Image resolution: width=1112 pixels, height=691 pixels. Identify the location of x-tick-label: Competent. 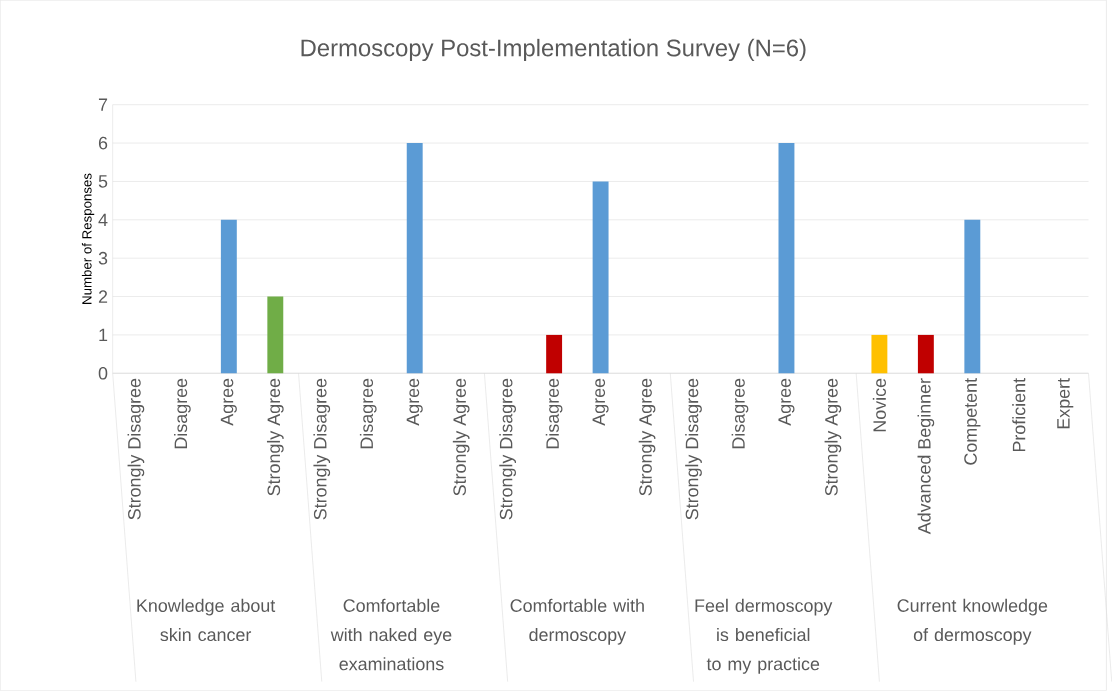
(972, 421).